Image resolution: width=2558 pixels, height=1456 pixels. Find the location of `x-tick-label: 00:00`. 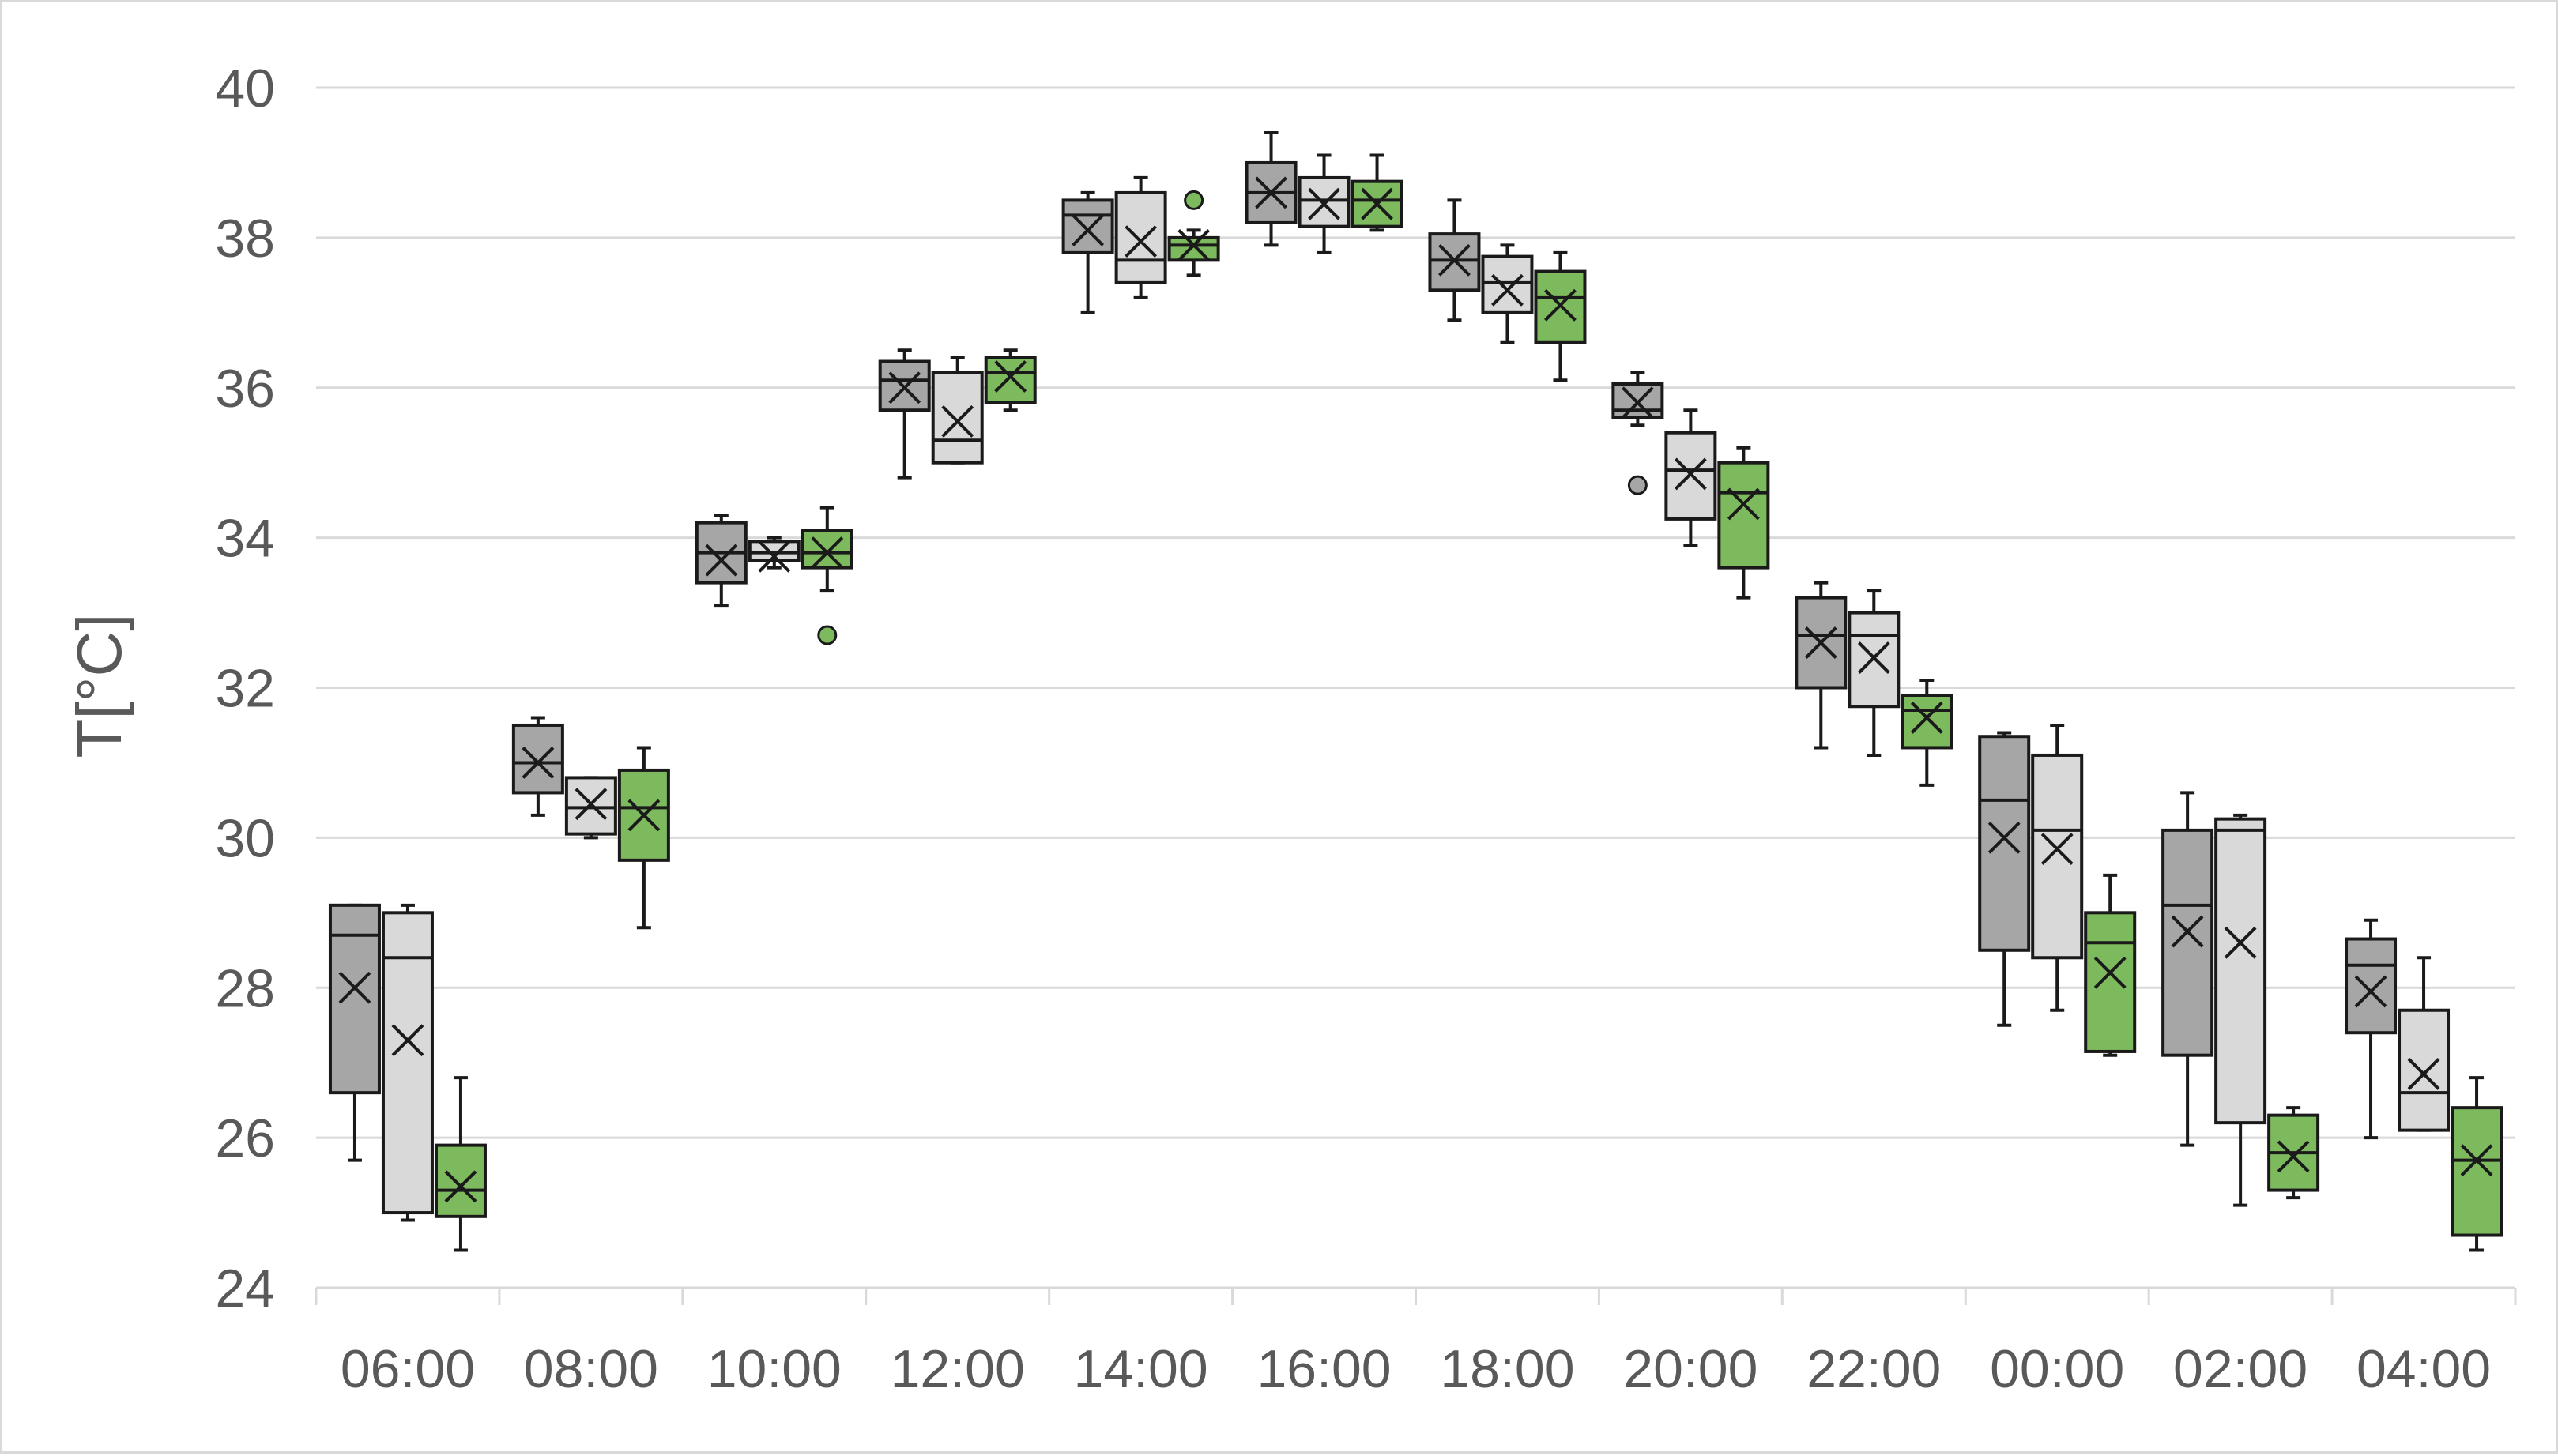

x-tick-label: 00:00 is located at coordinates (2057, 1369).